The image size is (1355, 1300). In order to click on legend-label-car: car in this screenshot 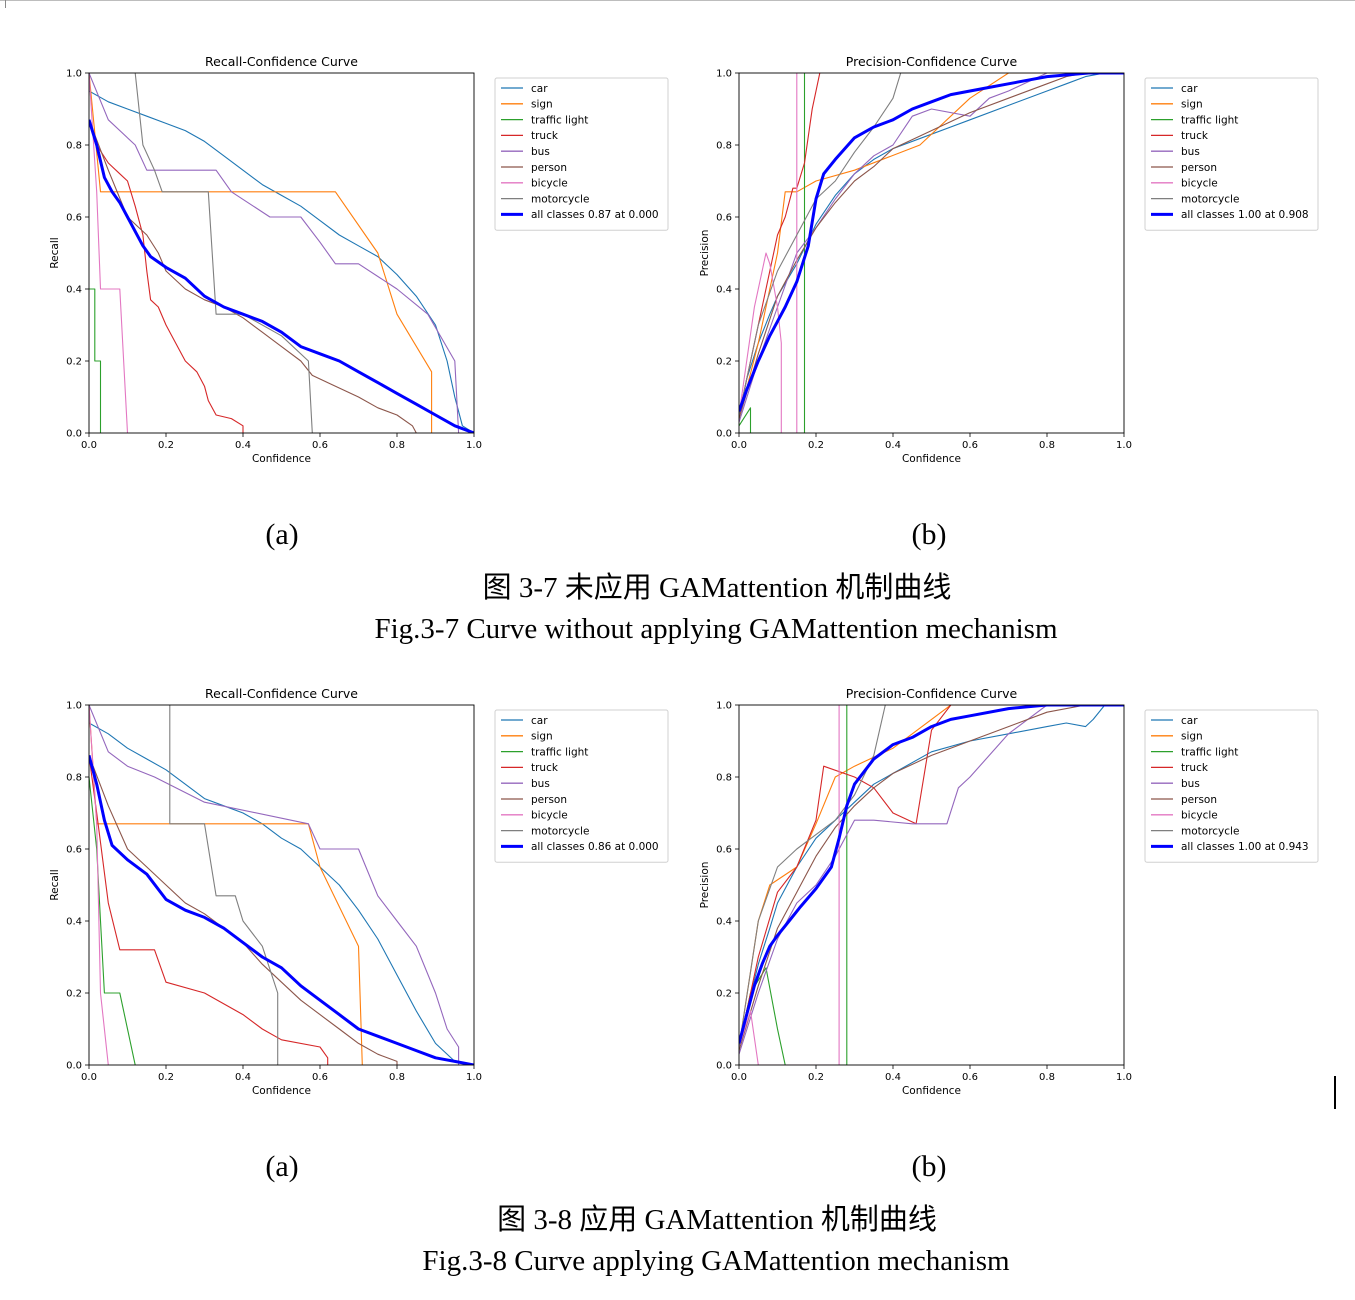, I will do `click(1189, 89)`.